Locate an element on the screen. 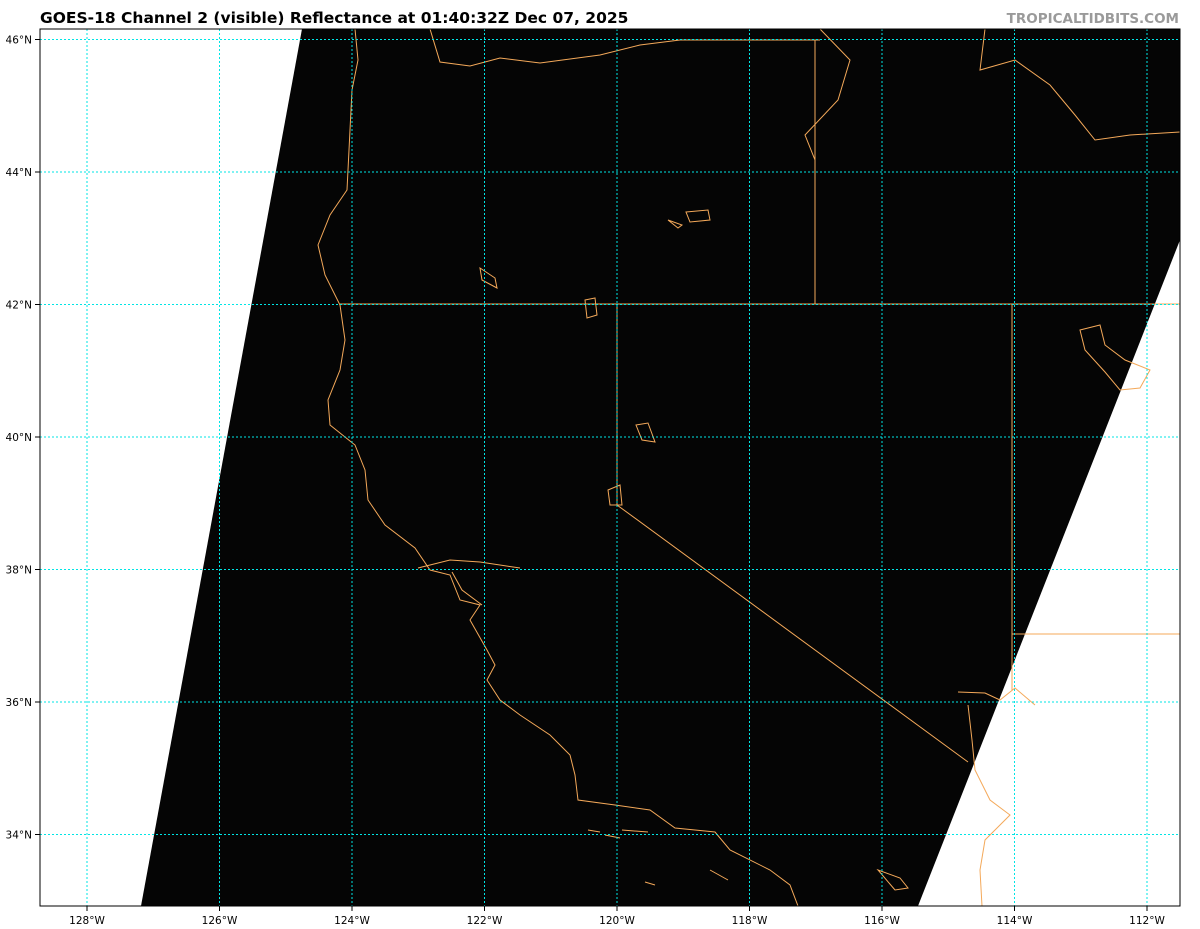  lat-label: 38°N is located at coordinates (19, 571).